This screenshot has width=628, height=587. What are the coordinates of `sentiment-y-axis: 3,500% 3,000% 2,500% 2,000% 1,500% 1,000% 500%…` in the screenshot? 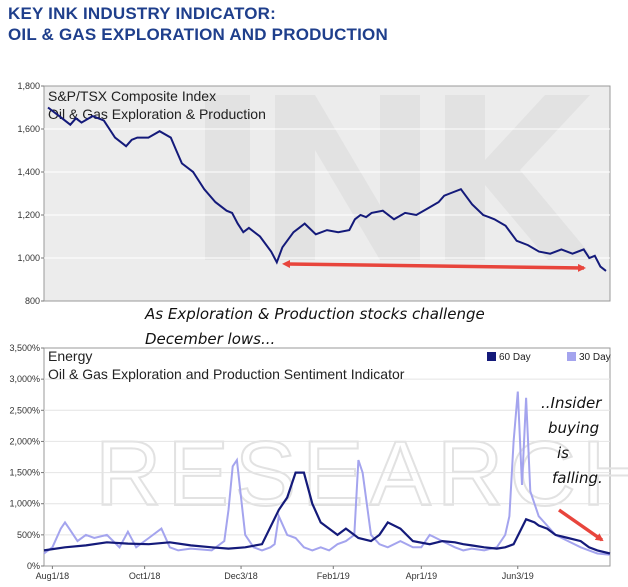 It's located at (26, 457).